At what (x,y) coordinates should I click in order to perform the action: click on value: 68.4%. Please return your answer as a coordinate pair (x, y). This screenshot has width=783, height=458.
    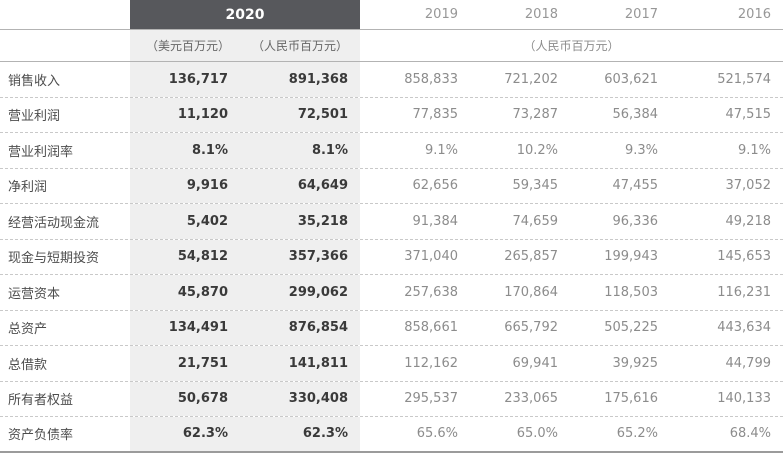
    Looking at the image, I should click on (750, 434).